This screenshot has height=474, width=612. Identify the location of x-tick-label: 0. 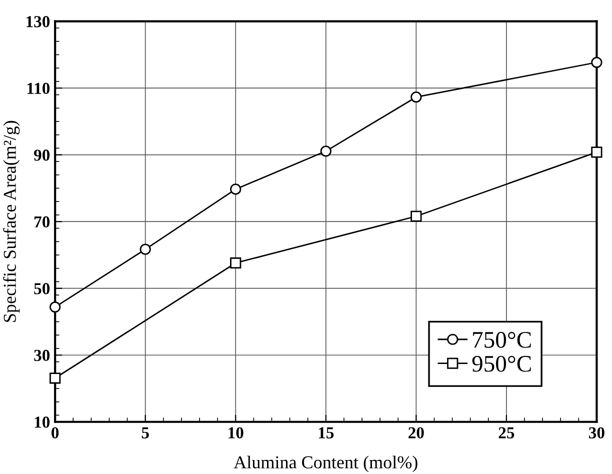
(55, 432).